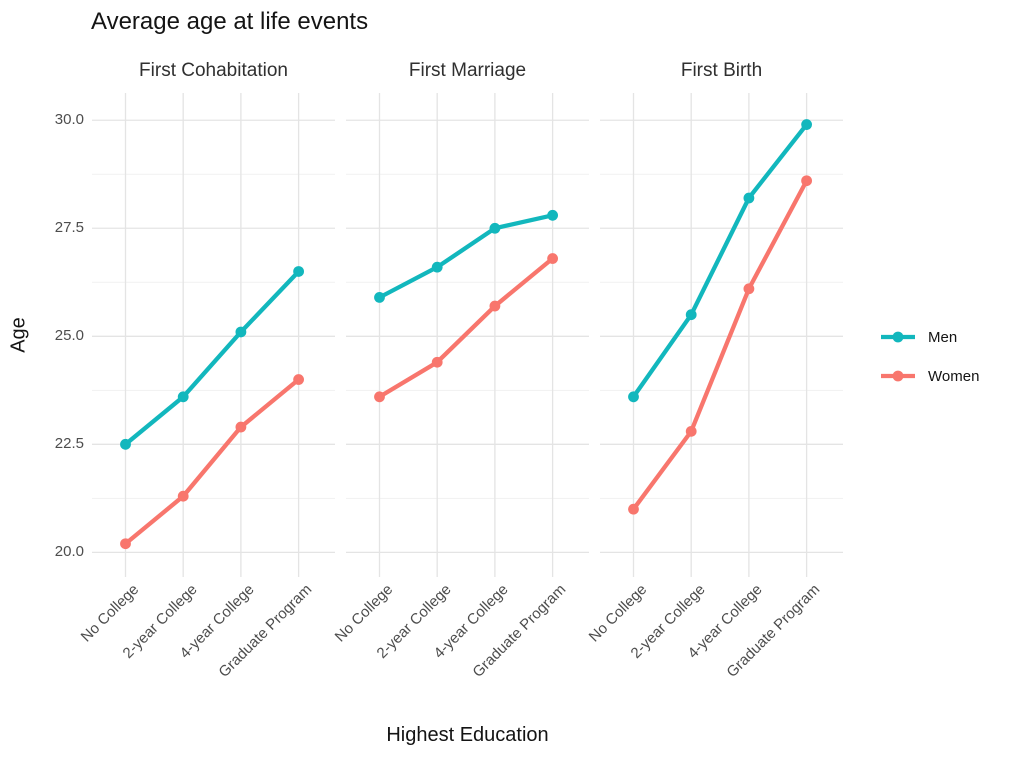 The height and width of the screenshot is (763, 1024). I want to click on y-tick-label: 27.5, so click(69, 228).